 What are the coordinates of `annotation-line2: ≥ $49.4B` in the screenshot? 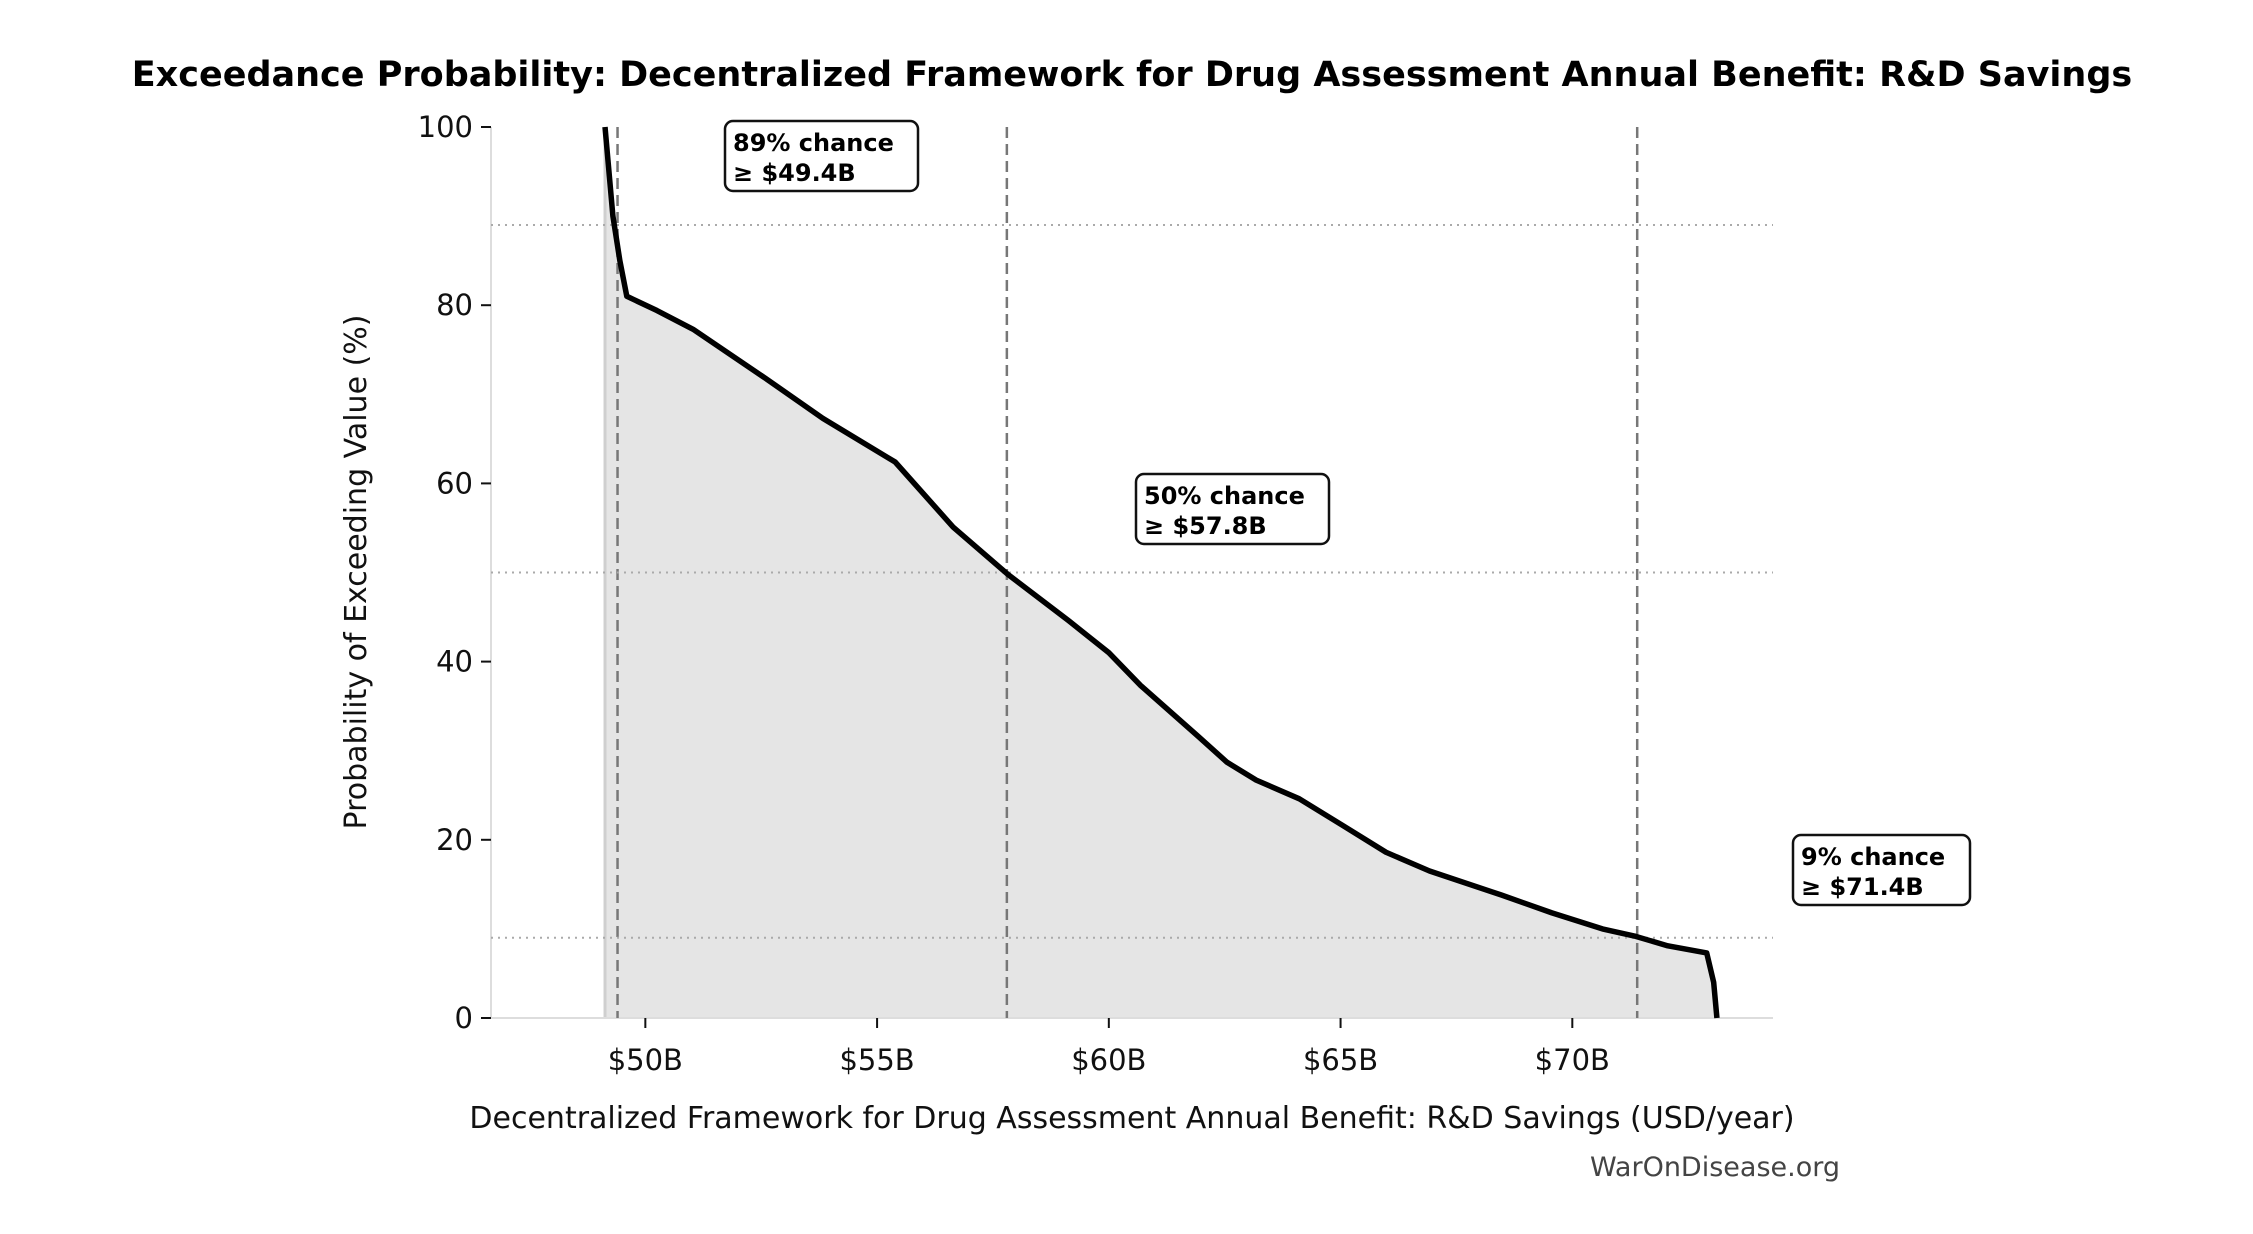 It's located at (794, 173).